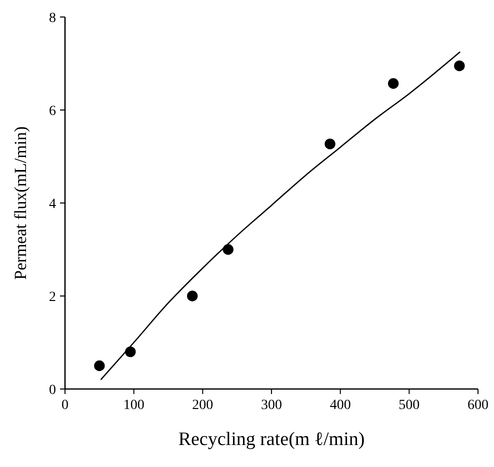 This screenshot has height=467, width=494. I want to click on y-tick-label: 2, so click(52, 297).